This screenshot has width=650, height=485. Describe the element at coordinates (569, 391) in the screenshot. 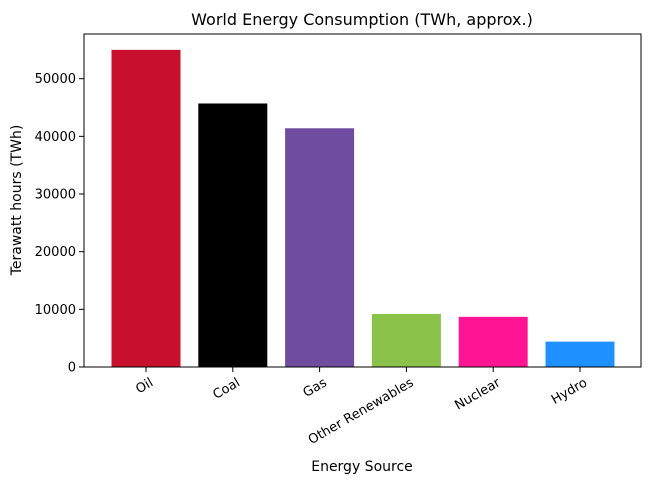

I see `x-tick-label: Hydro` at that location.